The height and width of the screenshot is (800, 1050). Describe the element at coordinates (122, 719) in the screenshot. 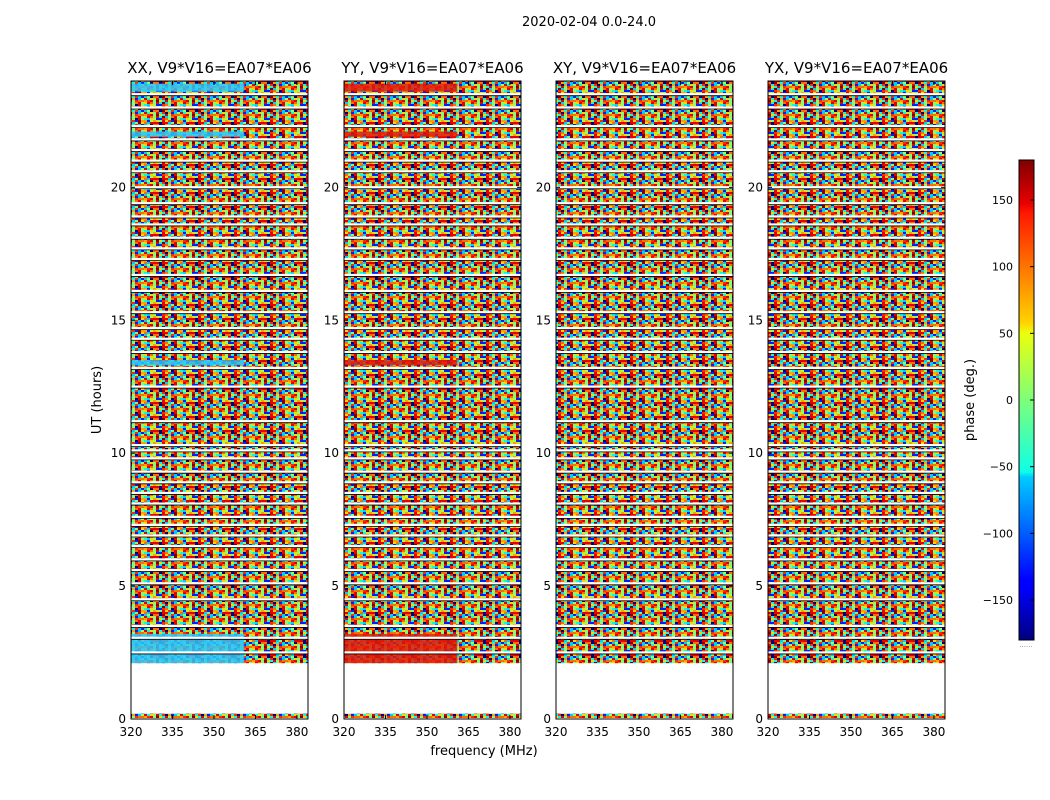

I see `y-tick-label: 0` at that location.